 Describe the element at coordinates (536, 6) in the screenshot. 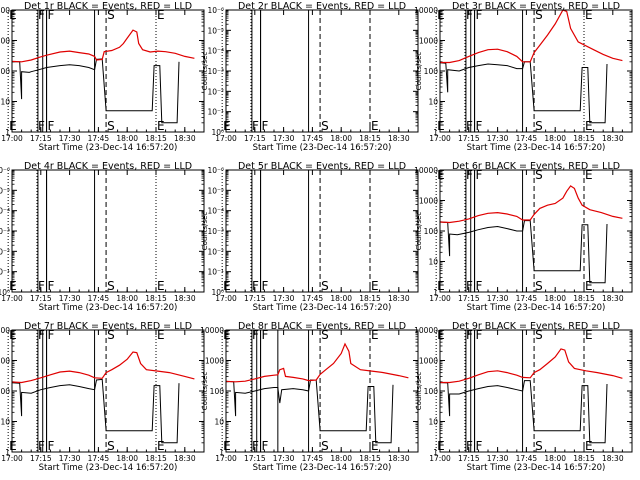

I see `panel-title: Det 3r BLACK = Events, RED = LLD` at that location.